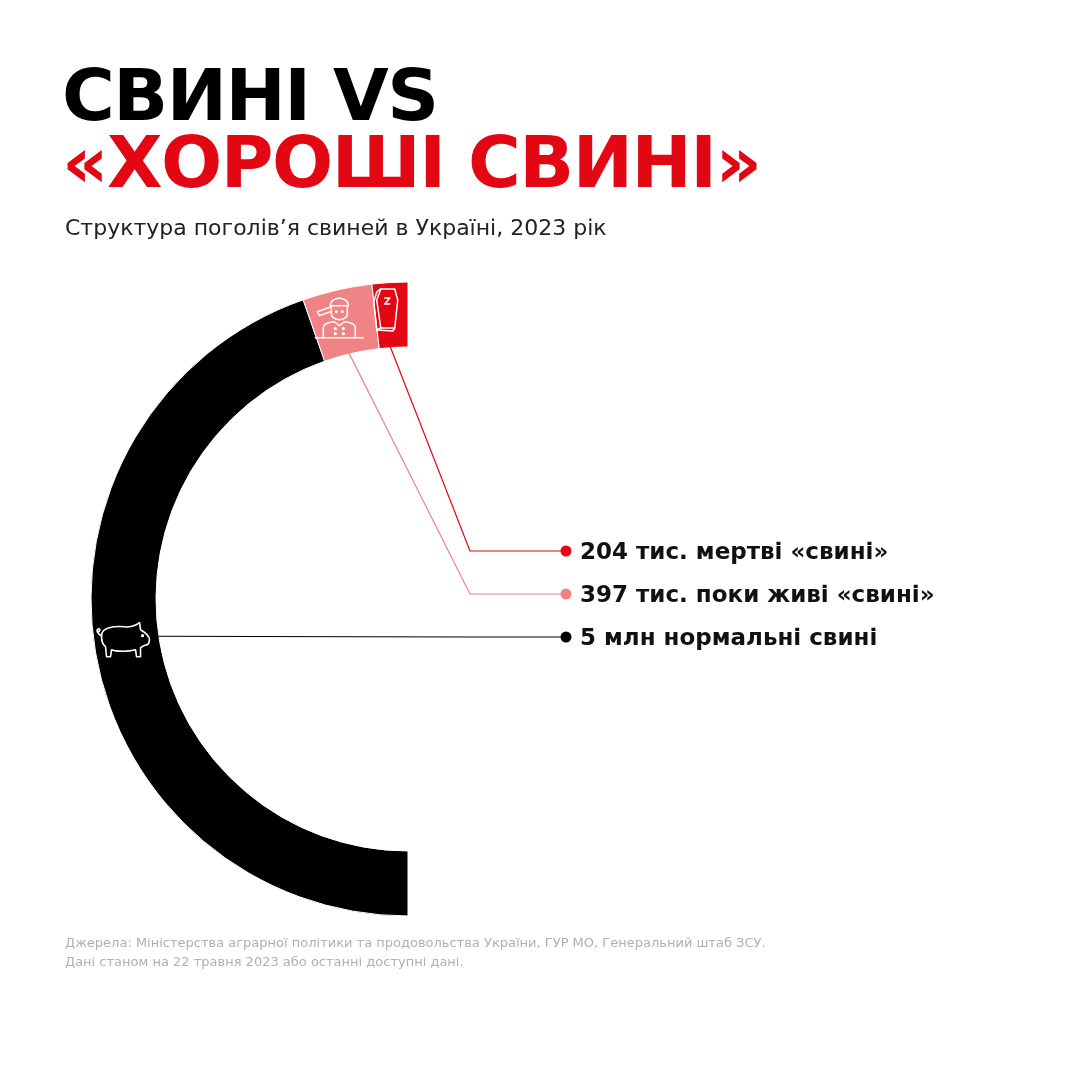 Image resolution: width=1080 pixels, height=1080 pixels. What do you see at coordinates (415, 942) in the screenshot?
I see `text: Джерела: Міністерства аграрної політики та продовольства України, ГУР МО, Генеральний штаб ЗСУ.` at bounding box center [415, 942].